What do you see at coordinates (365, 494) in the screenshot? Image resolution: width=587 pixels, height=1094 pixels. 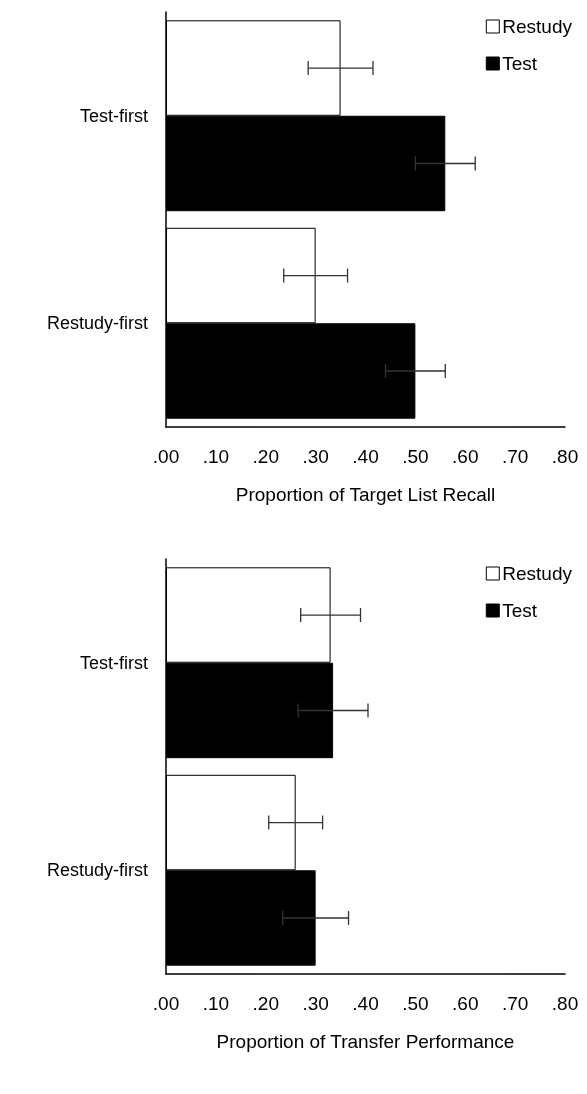 I see `x-axis-title: Proportion of Target List Recall` at bounding box center [365, 494].